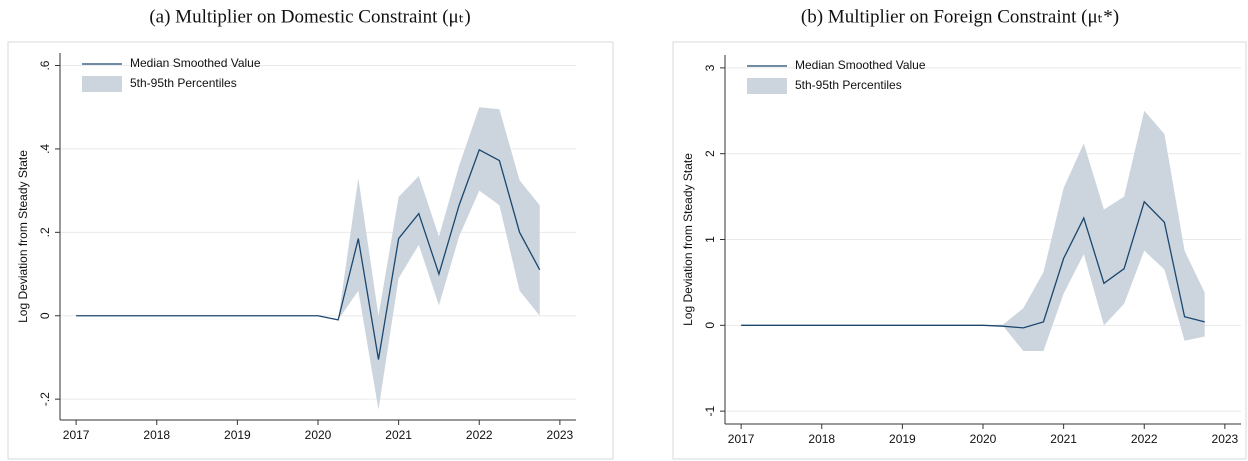  What do you see at coordinates (45, 149) in the screenshot?
I see `y-tick-label: .4` at bounding box center [45, 149].